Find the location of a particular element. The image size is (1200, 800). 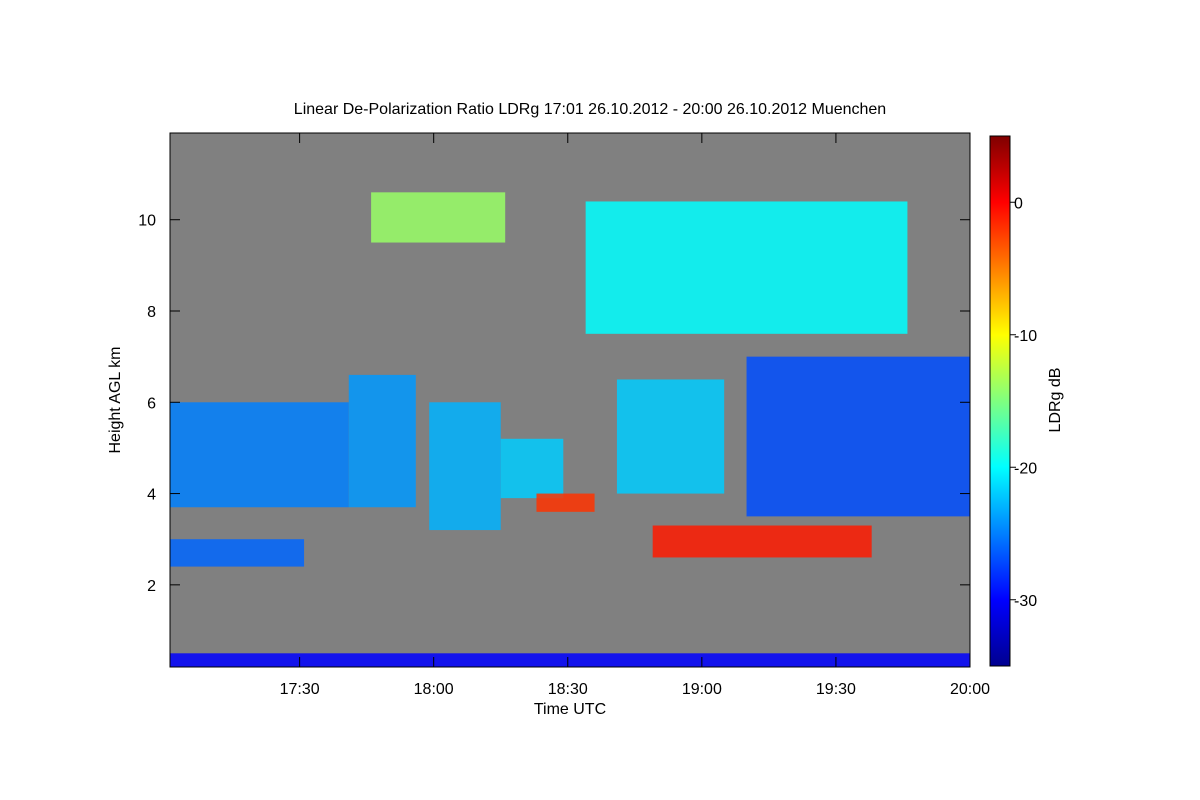

colorbar-tick-label-1: -10 is located at coordinates (1025, 336).